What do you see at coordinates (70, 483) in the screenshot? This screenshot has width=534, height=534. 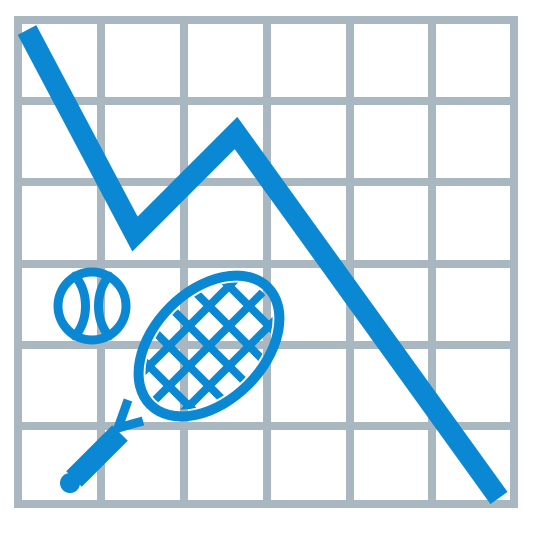 I see `racket-grip-end` at bounding box center [70, 483].